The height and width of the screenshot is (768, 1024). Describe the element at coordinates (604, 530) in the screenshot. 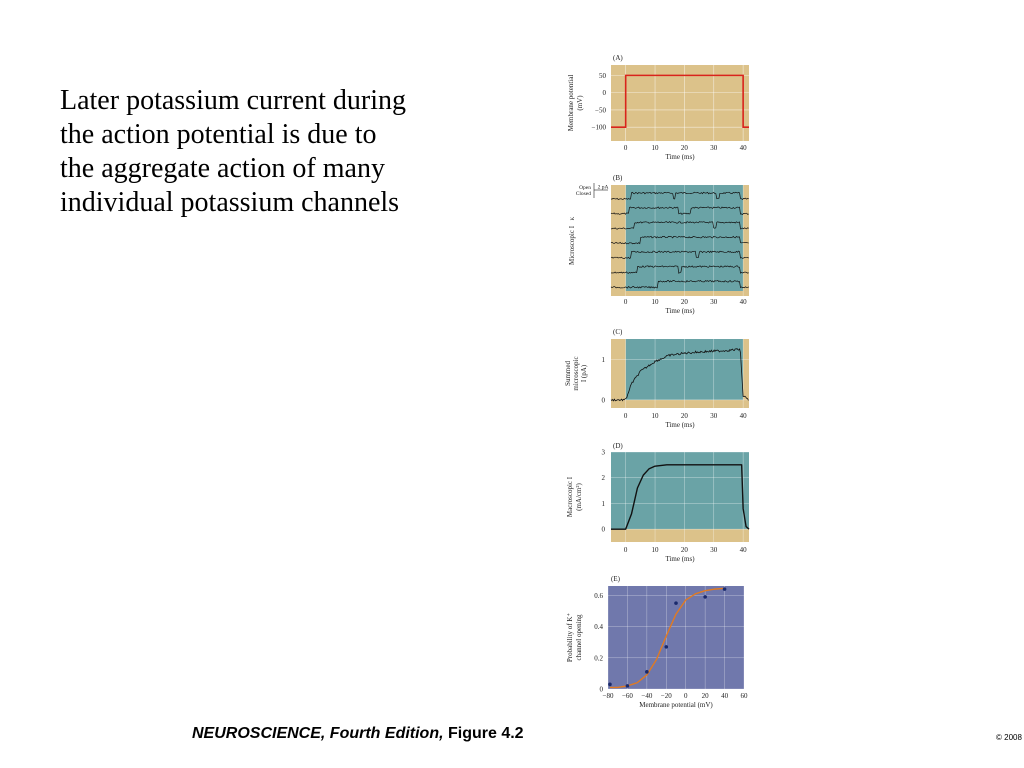

I see `panel-d-y-tick-label: 0` at that location.